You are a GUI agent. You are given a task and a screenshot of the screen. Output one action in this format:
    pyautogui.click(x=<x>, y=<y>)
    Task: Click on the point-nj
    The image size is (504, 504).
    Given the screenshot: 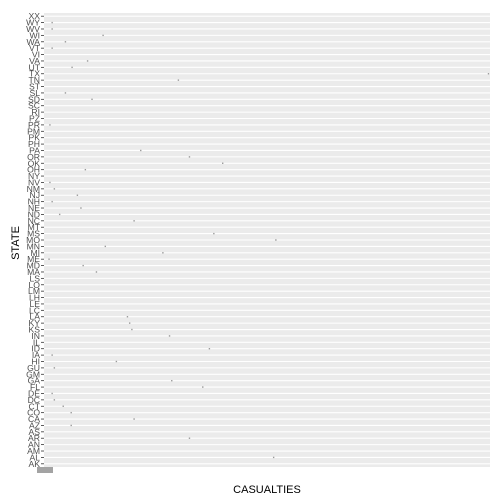 What is the action you would take?
    pyautogui.click(x=77, y=195)
    